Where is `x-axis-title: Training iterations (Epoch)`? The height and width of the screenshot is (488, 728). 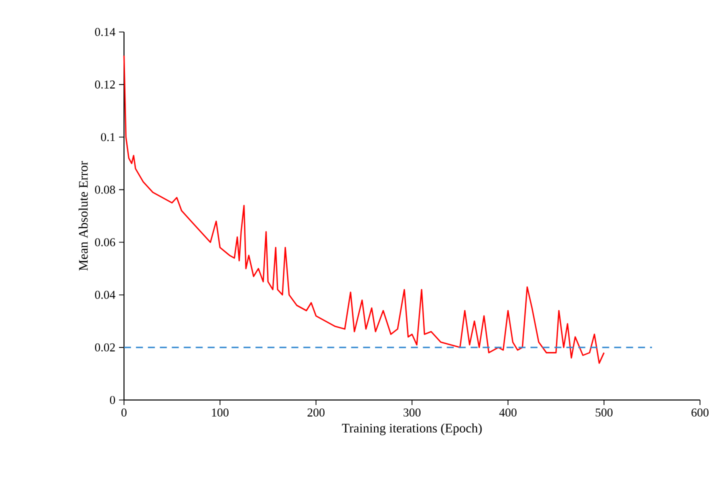
x-axis-title: Training iterations (Epoch) is located at coordinates (412, 429).